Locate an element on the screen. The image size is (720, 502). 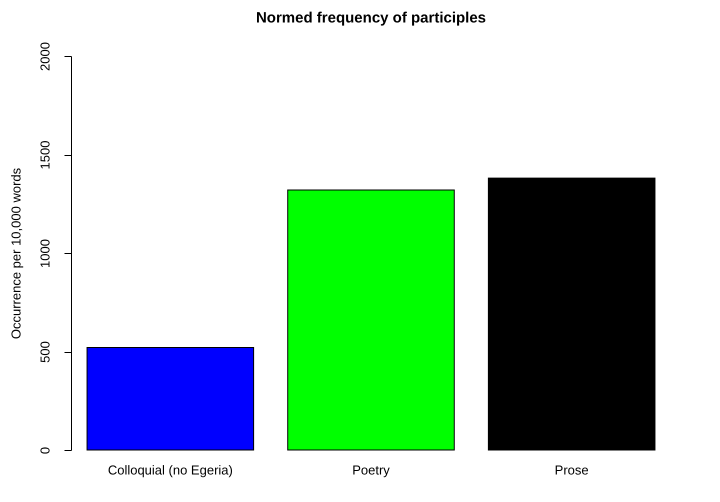
chart-title: Normed frequency of participles is located at coordinates (371, 18).